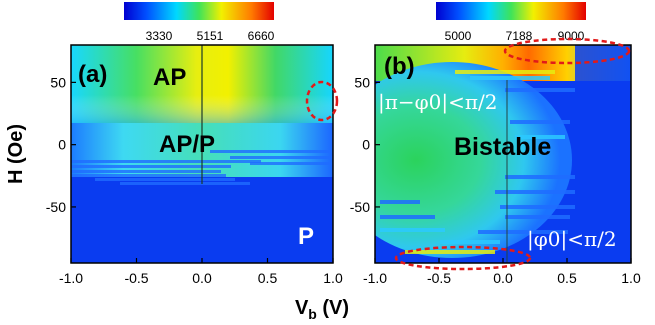 The image size is (655, 325). What do you see at coordinates (519, 36) in the screenshot?
I see `colorbar-b-mid-label: 7188` at bounding box center [519, 36].